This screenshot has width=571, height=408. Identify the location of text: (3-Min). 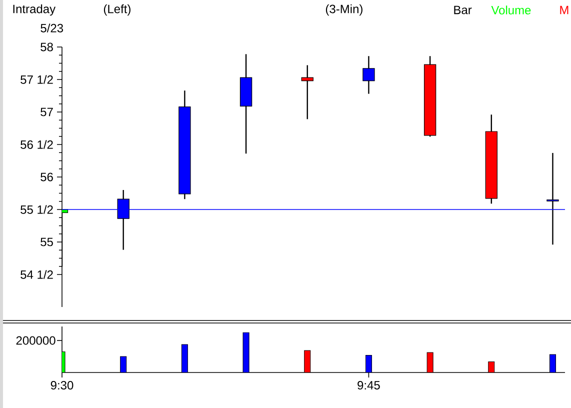
(344, 10).